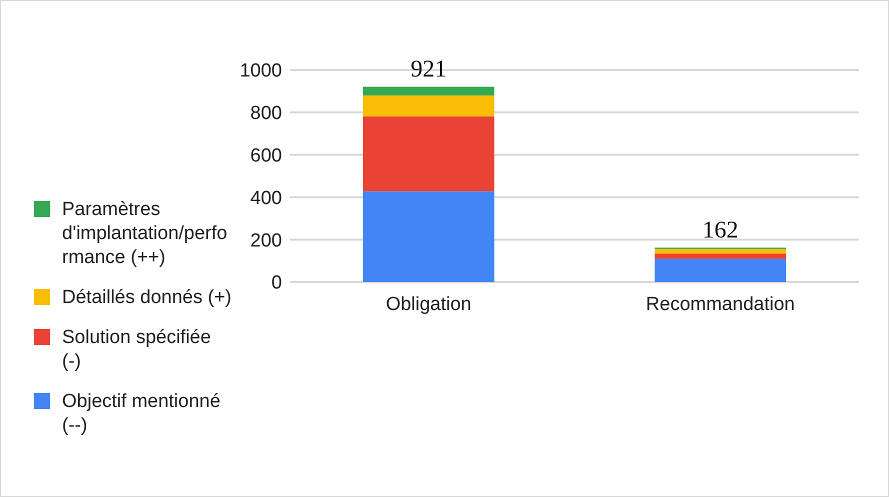 The width and height of the screenshot is (889, 497). I want to click on x-tick-label: Recommandation, so click(720, 304).